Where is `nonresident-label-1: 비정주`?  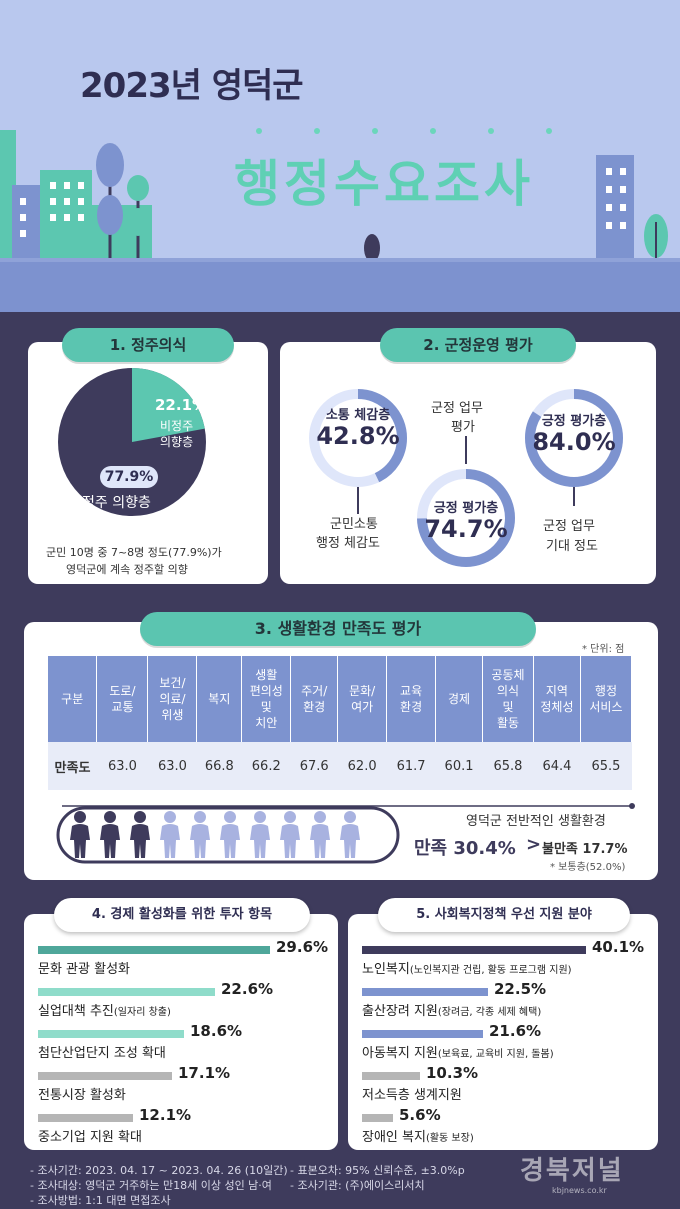
nonresident-label-1: 비정주 is located at coordinates (177, 426).